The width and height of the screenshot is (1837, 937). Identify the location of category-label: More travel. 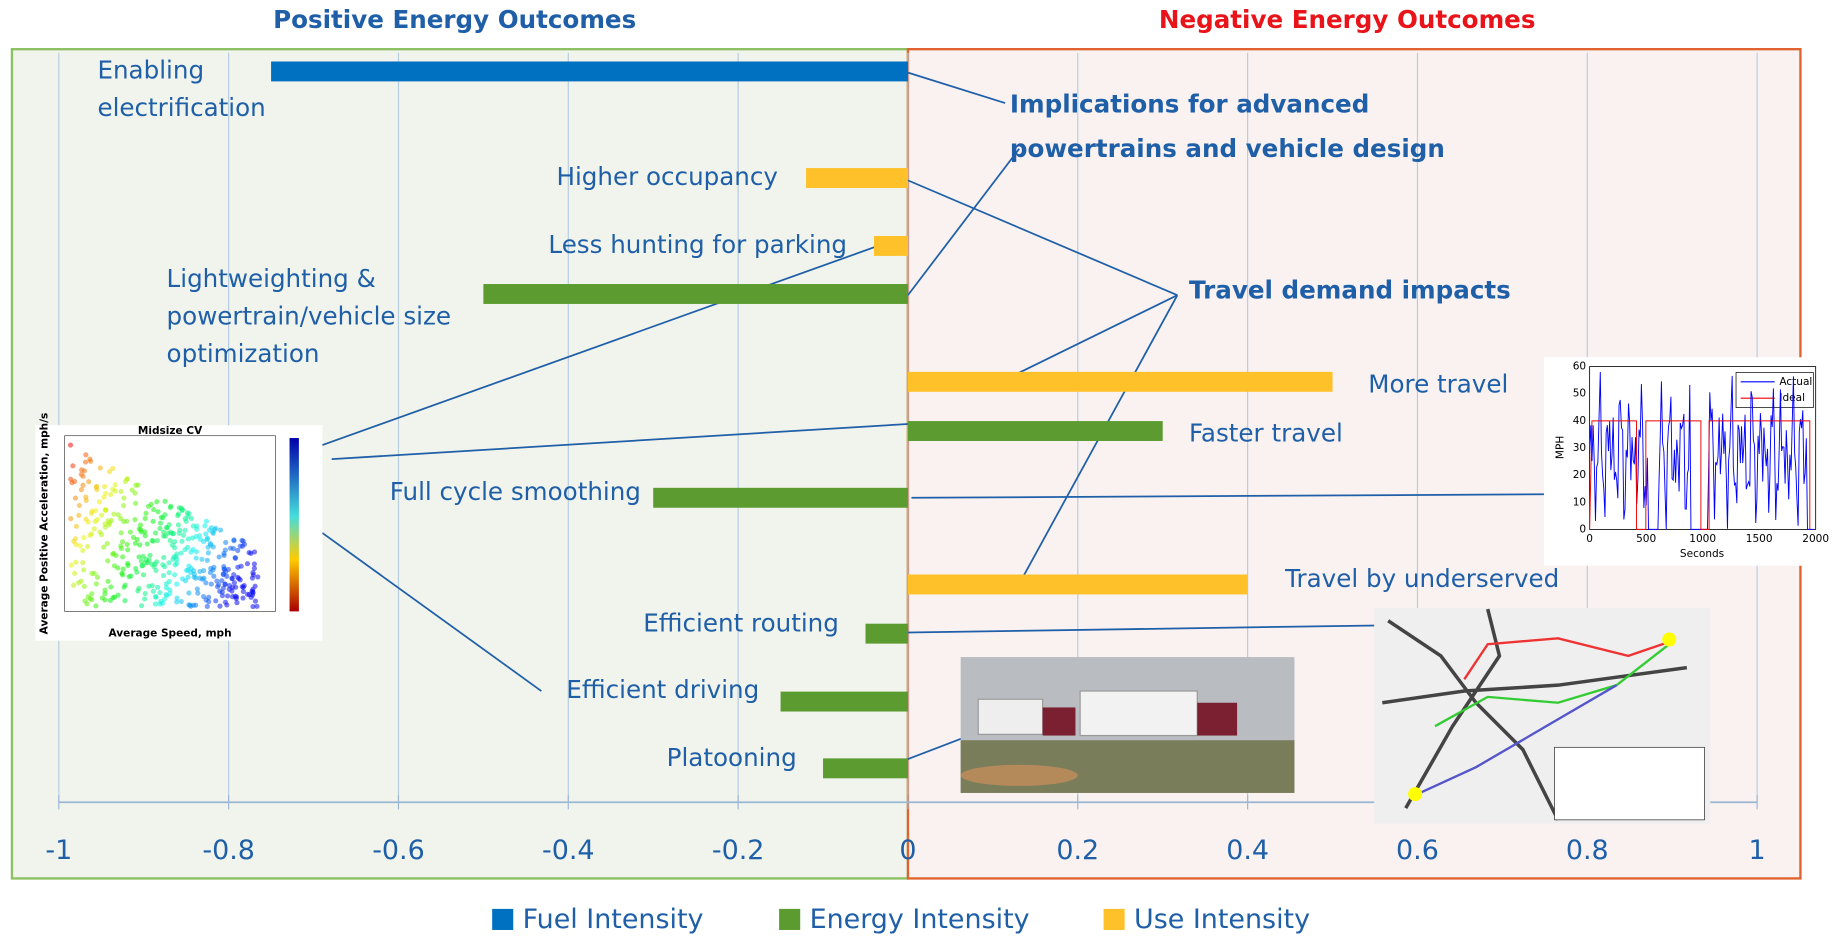
(1438, 383).